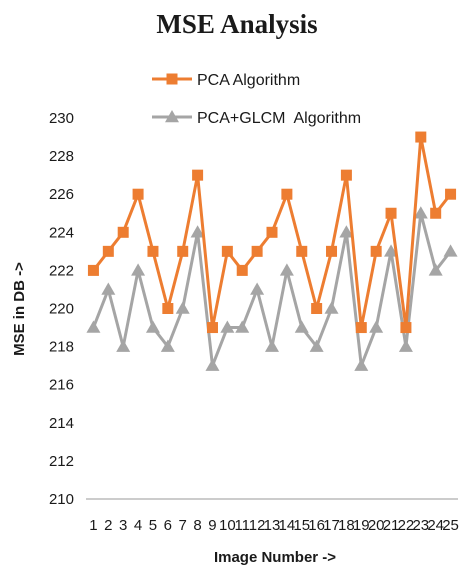 The image size is (474, 588). Describe the element at coordinates (168, 525) in the screenshot. I see `x-tick-label: 6` at that location.